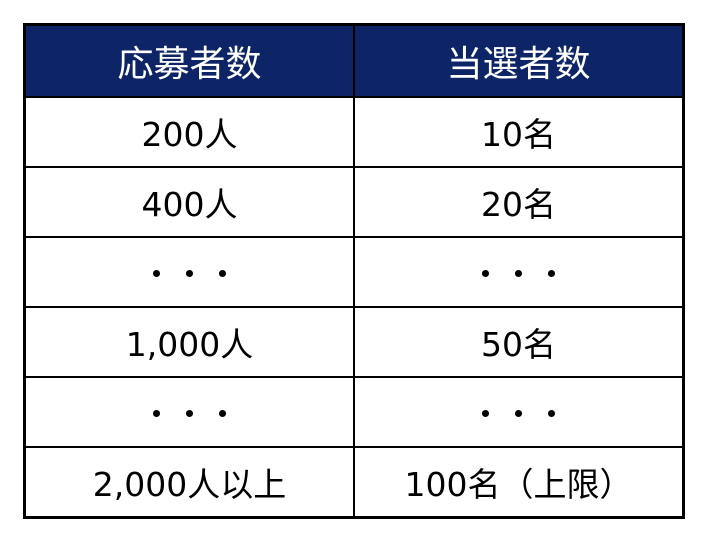  What do you see at coordinates (519, 482) in the screenshot?
I see `winners-cell: 100名（上限）` at bounding box center [519, 482].